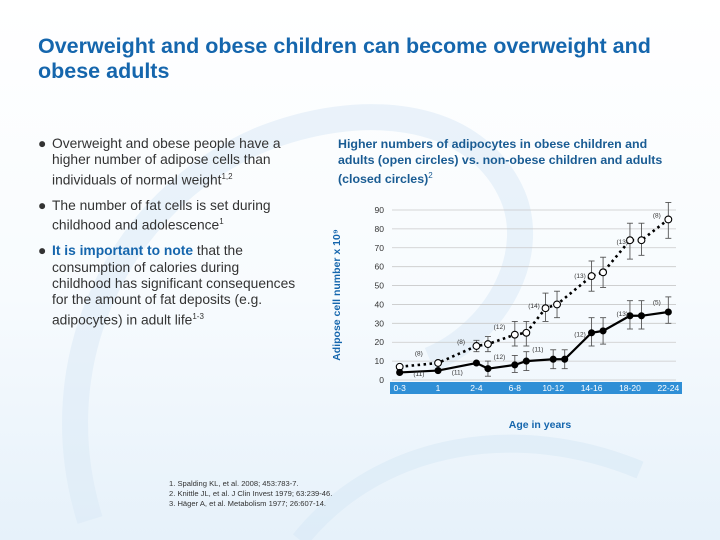 The width and height of the screenshot is (720, 540). What do you see at coordinates (430, 175) in the screenshot?
I see `citation-sup: 2` at bounding box center [430, 175].